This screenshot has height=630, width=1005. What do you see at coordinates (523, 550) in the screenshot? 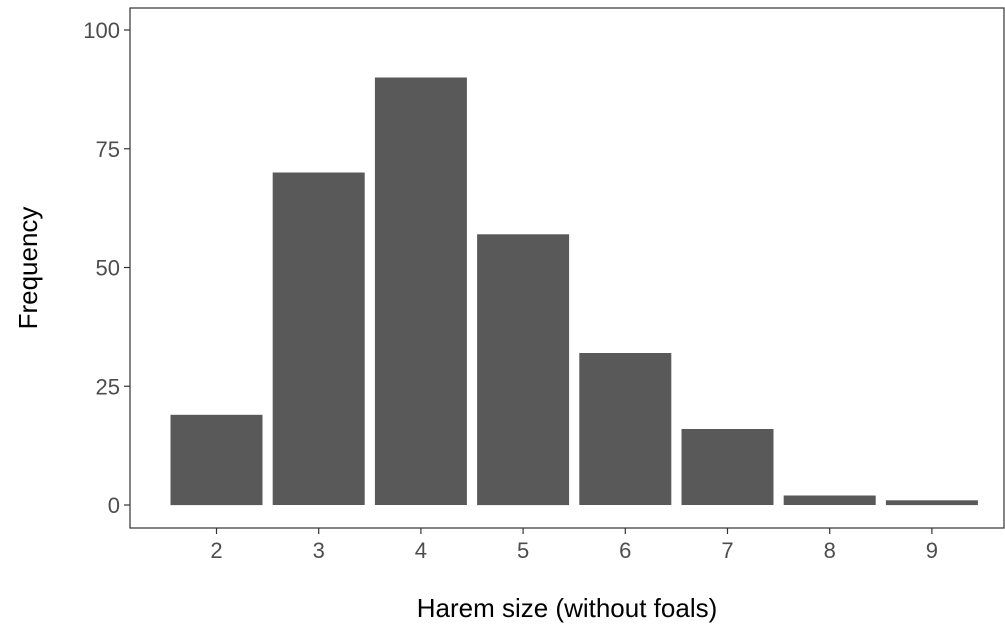
I see `x-tick-label-5: 5` at bounding box center [523, 550].